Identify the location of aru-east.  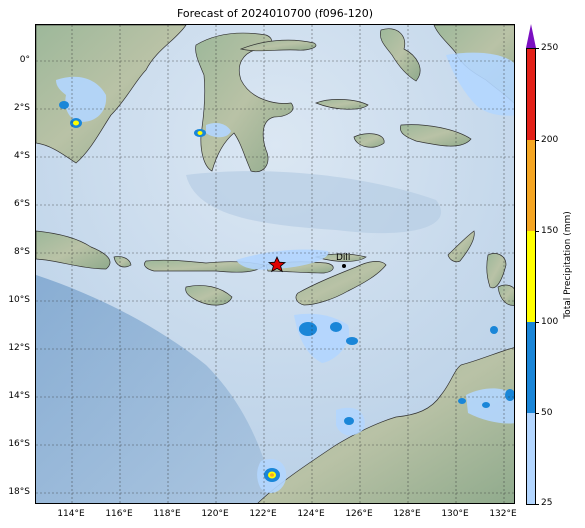
(505, 295).